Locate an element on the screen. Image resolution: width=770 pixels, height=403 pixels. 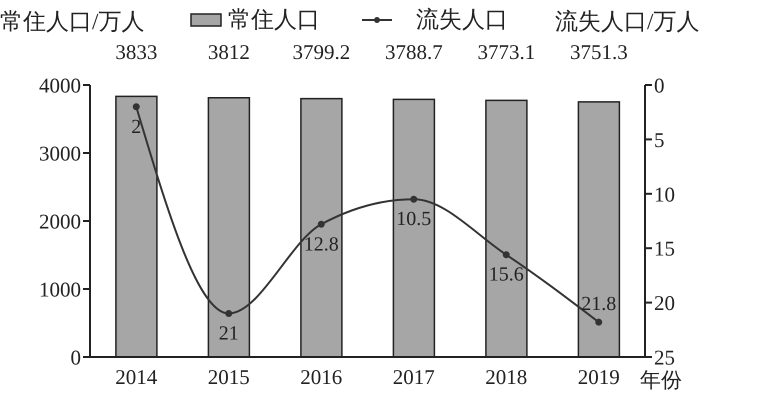
data-label: 15.6 is located at coordinates (506, 275).